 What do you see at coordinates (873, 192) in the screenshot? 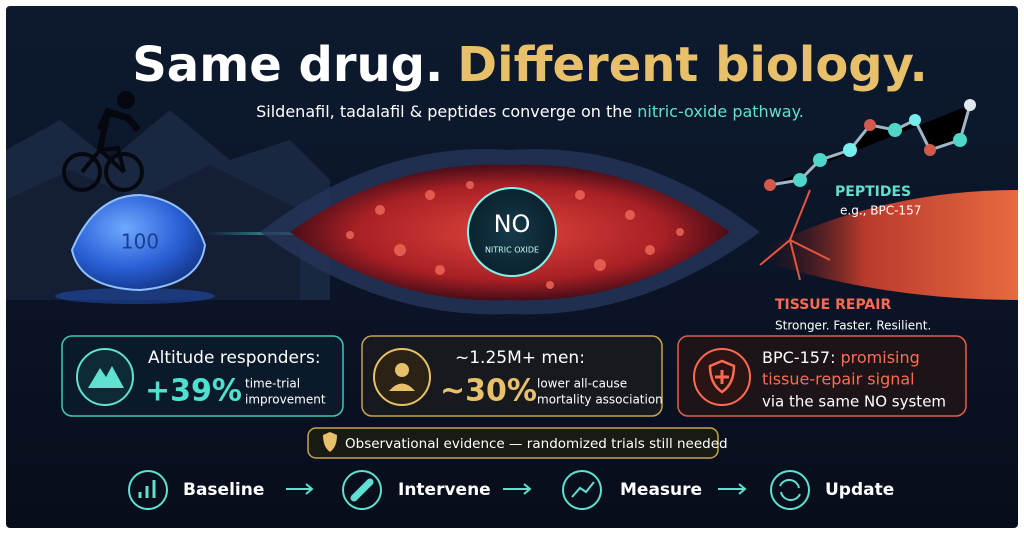
I see `peptides-label: PEPTIDES` at bounding box center [873, 192].